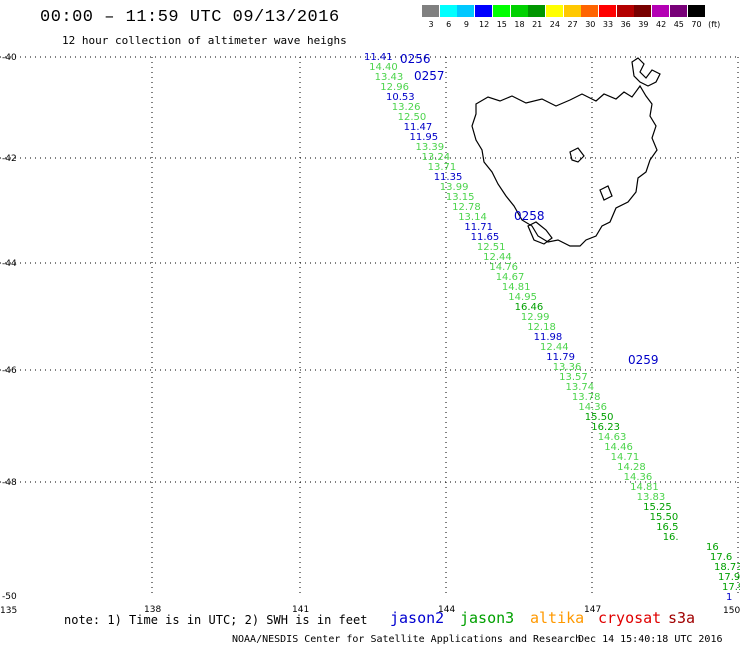 The width and height of the screenshot is (740, 650). What do you see at coordinates (729, 577) in the screenshot?
I see `swh-value-label: 17.98` at bounding box center [729, 577].